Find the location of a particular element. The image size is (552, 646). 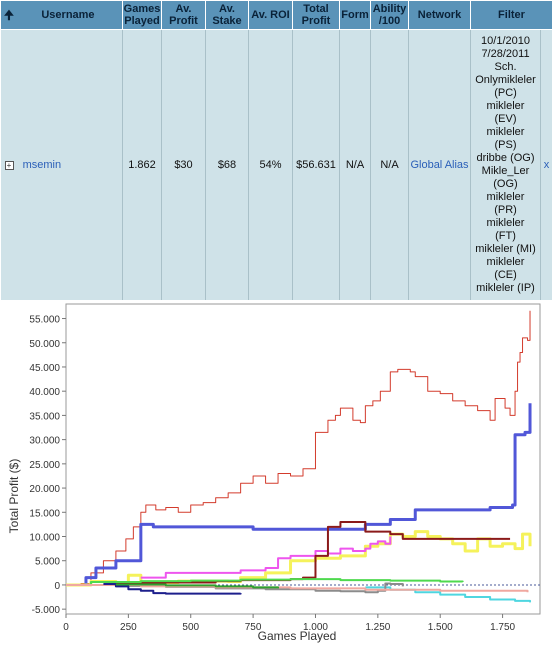

filter-line: 10/1/2010 is located at coordinates (505, 41).